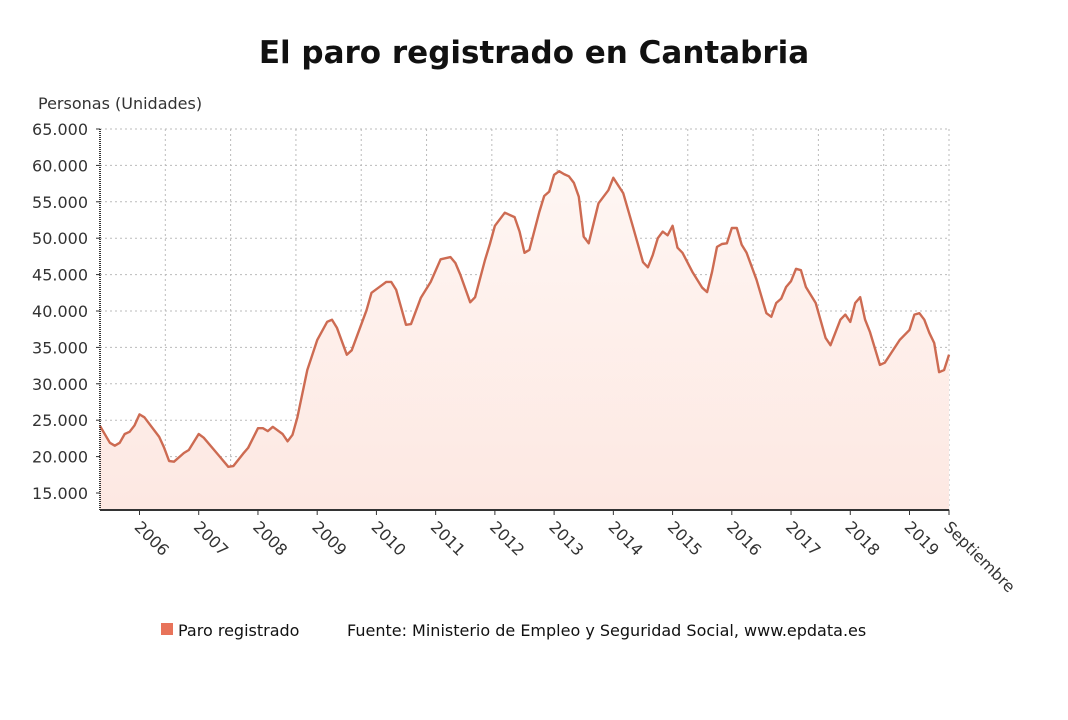 The height and width of the screenshot is (720, 1068). I want to click on x-tick-label: 2009, so click(329, 538).